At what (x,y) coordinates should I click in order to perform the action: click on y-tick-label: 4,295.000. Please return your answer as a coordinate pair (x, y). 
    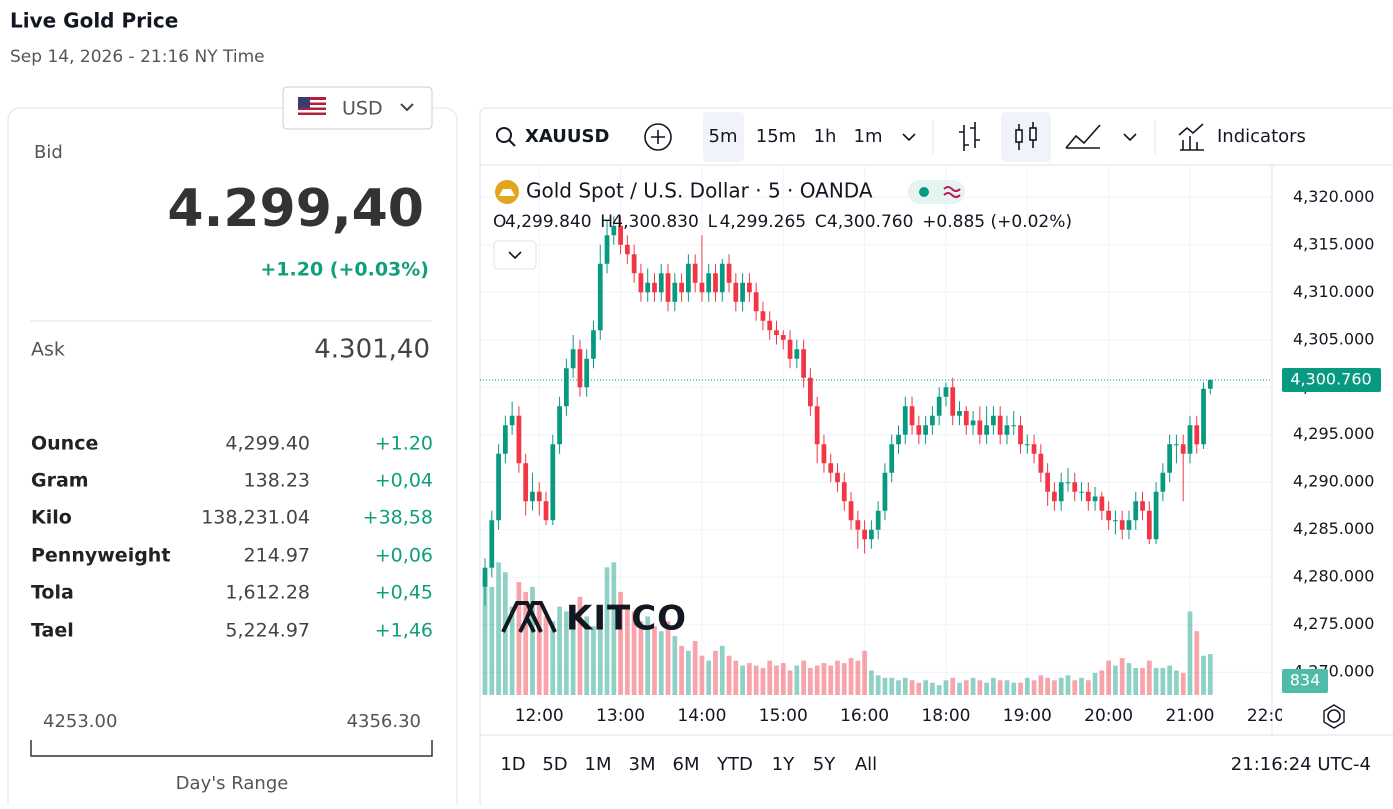
    Looking at the image, I should click on (1333, 433).